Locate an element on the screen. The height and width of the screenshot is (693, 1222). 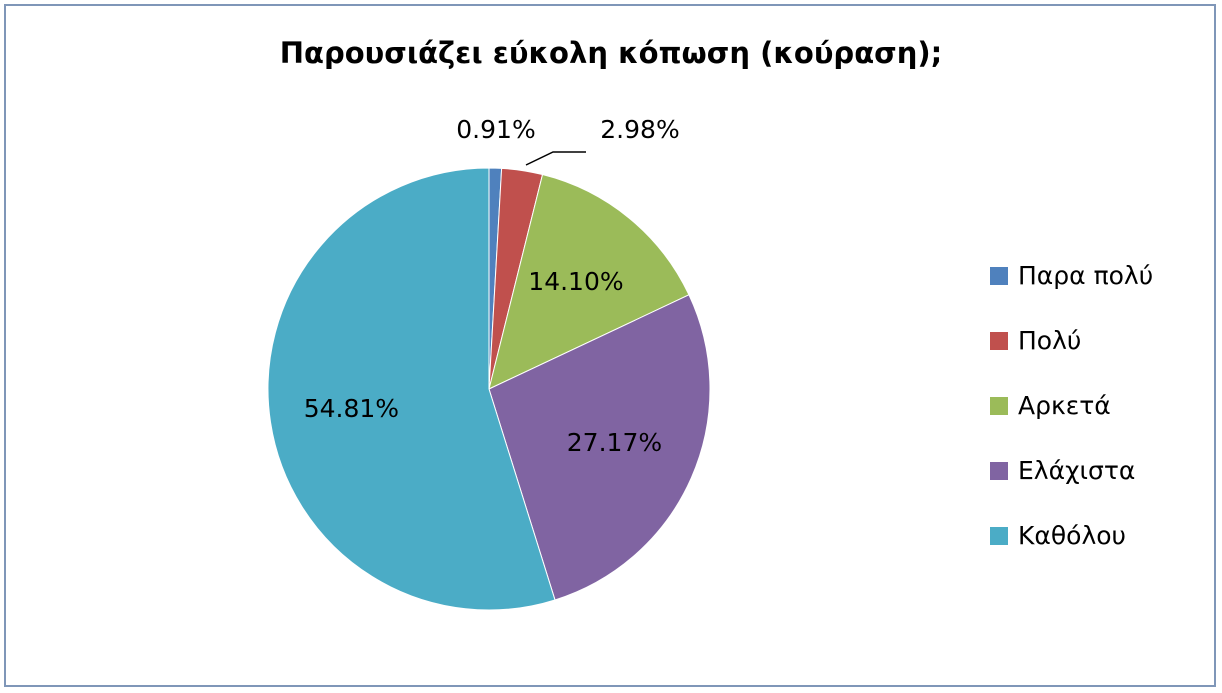
legend-item-παρα-πολυ: Παρα πολύ is located at coordinates (1071, 275).